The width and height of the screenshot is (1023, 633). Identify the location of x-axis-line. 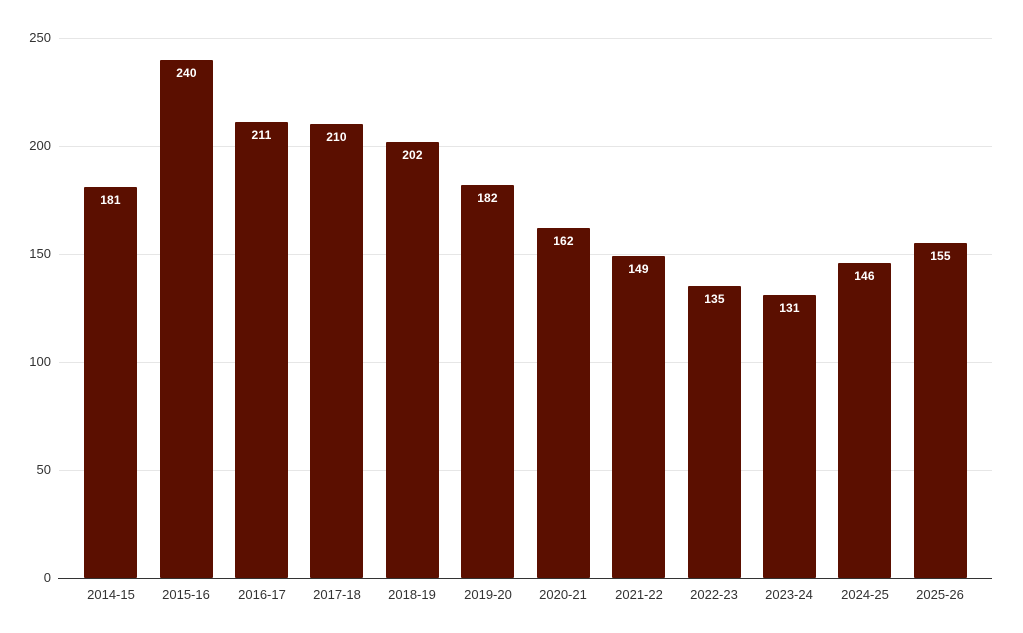
(525, 578).